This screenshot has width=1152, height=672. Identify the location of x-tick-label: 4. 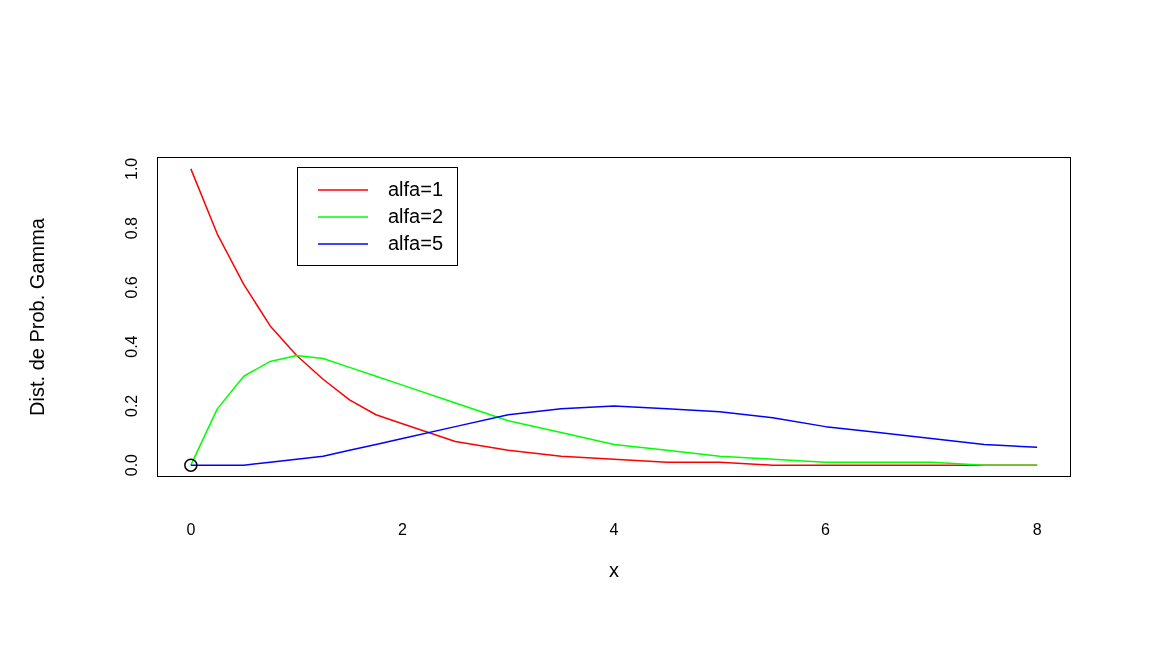
(614, 529).